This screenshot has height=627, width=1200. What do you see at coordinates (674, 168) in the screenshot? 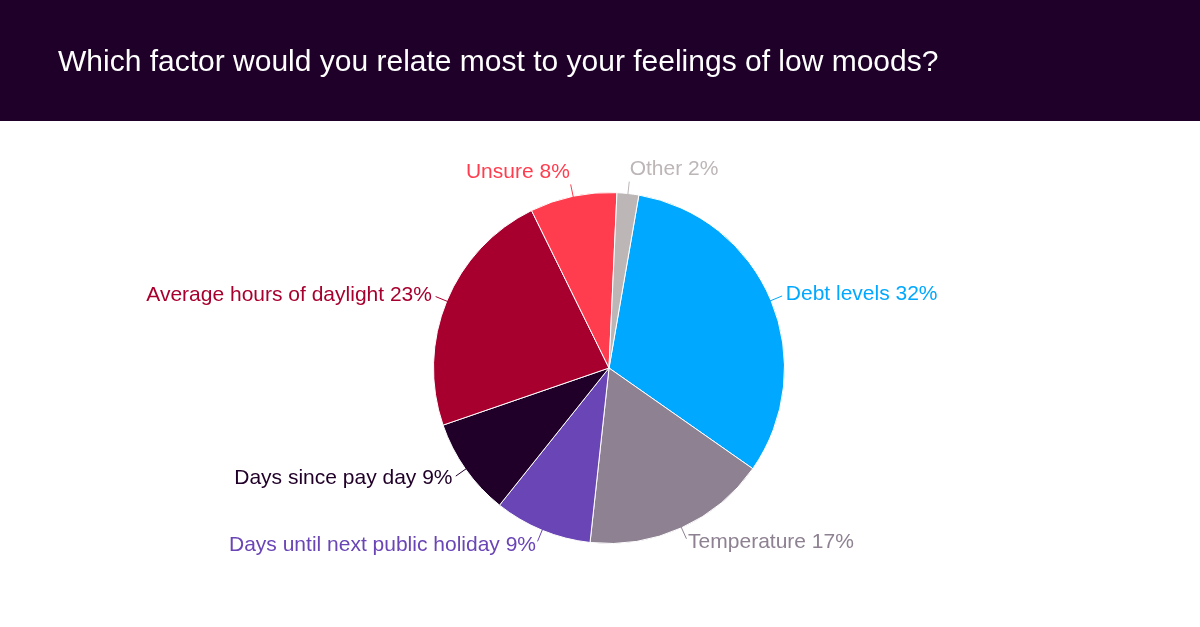
I see `slice-label: Other 2%` at bounding box center [674, 168].